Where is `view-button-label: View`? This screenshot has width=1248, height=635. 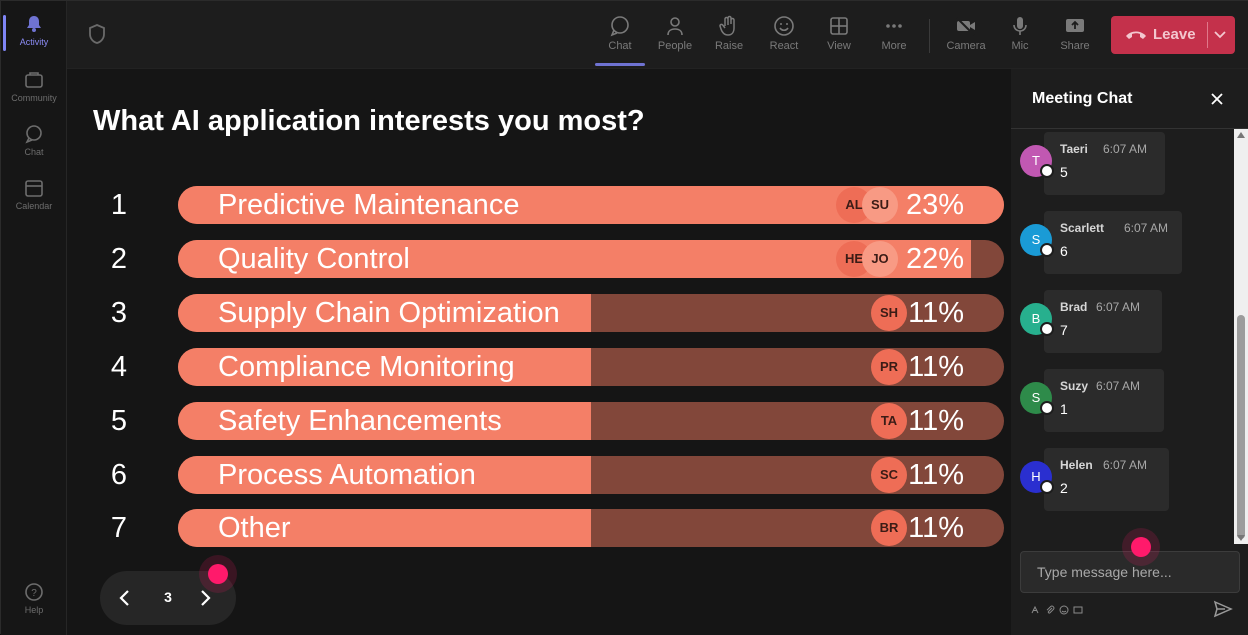 view-button-label: View is located at coordinates (839, 46).